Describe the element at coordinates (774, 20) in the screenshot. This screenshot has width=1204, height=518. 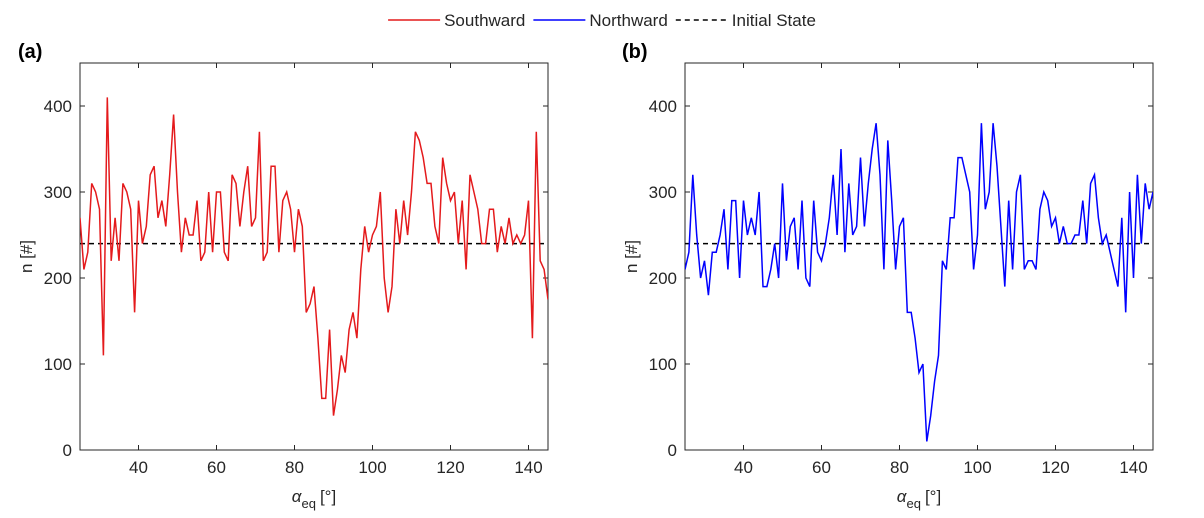
I see `legend-label: Initial State` at that location.